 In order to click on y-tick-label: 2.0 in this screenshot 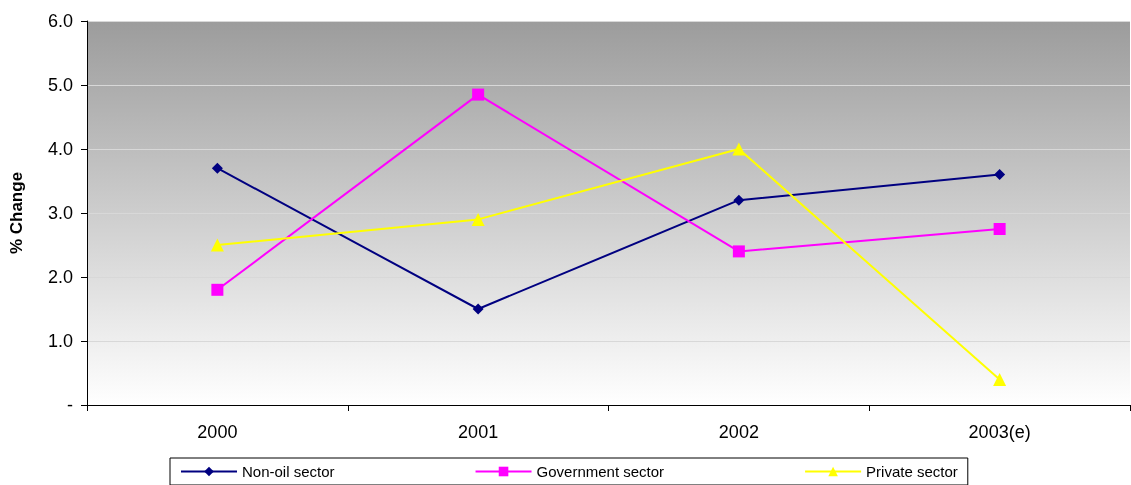, I will do `click(60, 277)`.